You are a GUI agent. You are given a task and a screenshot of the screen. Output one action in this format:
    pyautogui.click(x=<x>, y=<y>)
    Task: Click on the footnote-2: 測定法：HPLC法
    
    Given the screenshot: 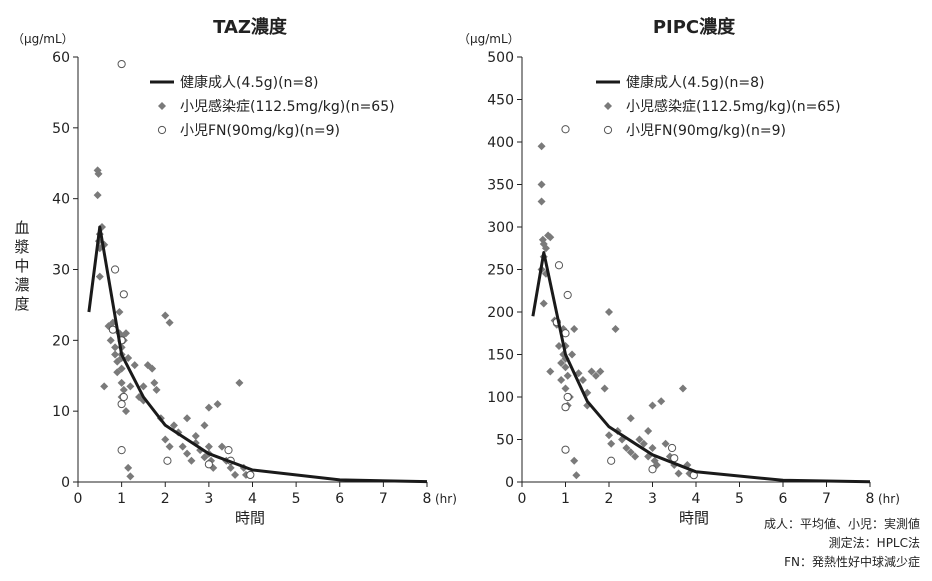 What is the action you would take?
    pyautogui.click(x=874, y=543)
    